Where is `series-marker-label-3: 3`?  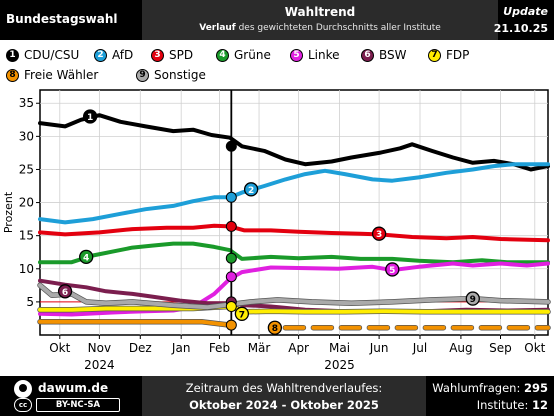
series-marker-label-3: 3 is located at coordinates (379, 235).